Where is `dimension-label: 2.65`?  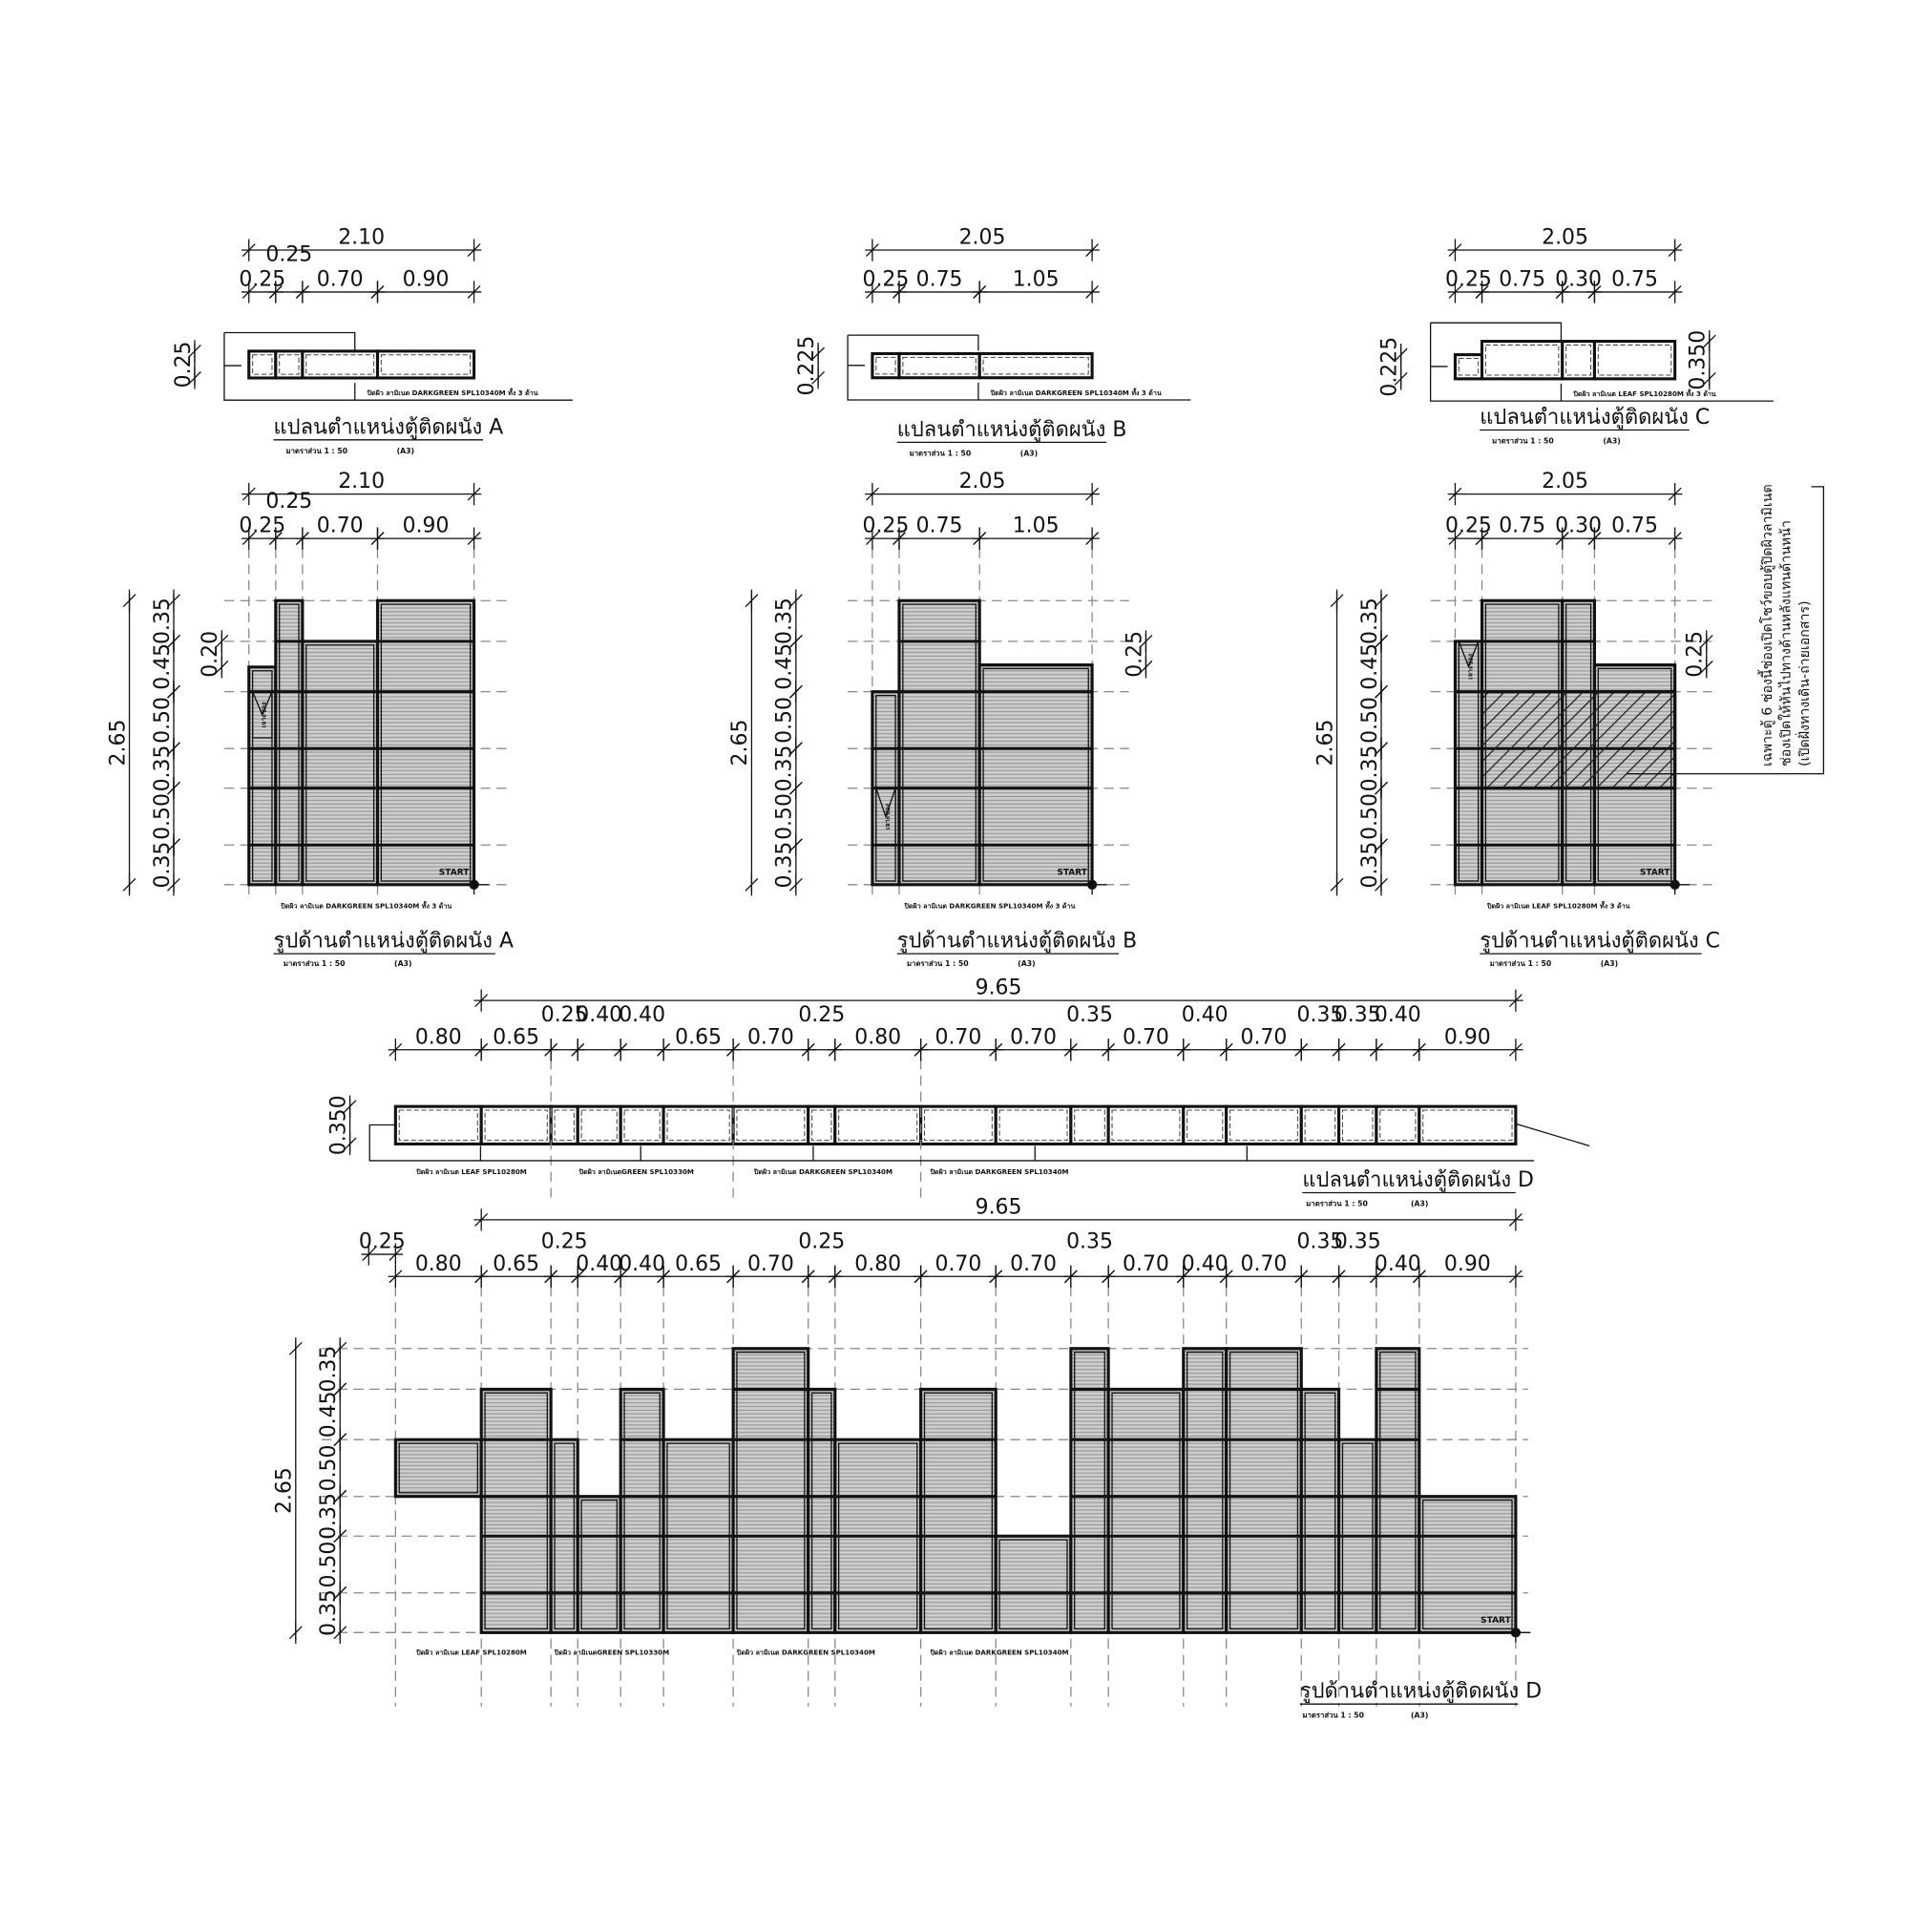 dimension-label: 2.65 is located at coordinates (740, 743).